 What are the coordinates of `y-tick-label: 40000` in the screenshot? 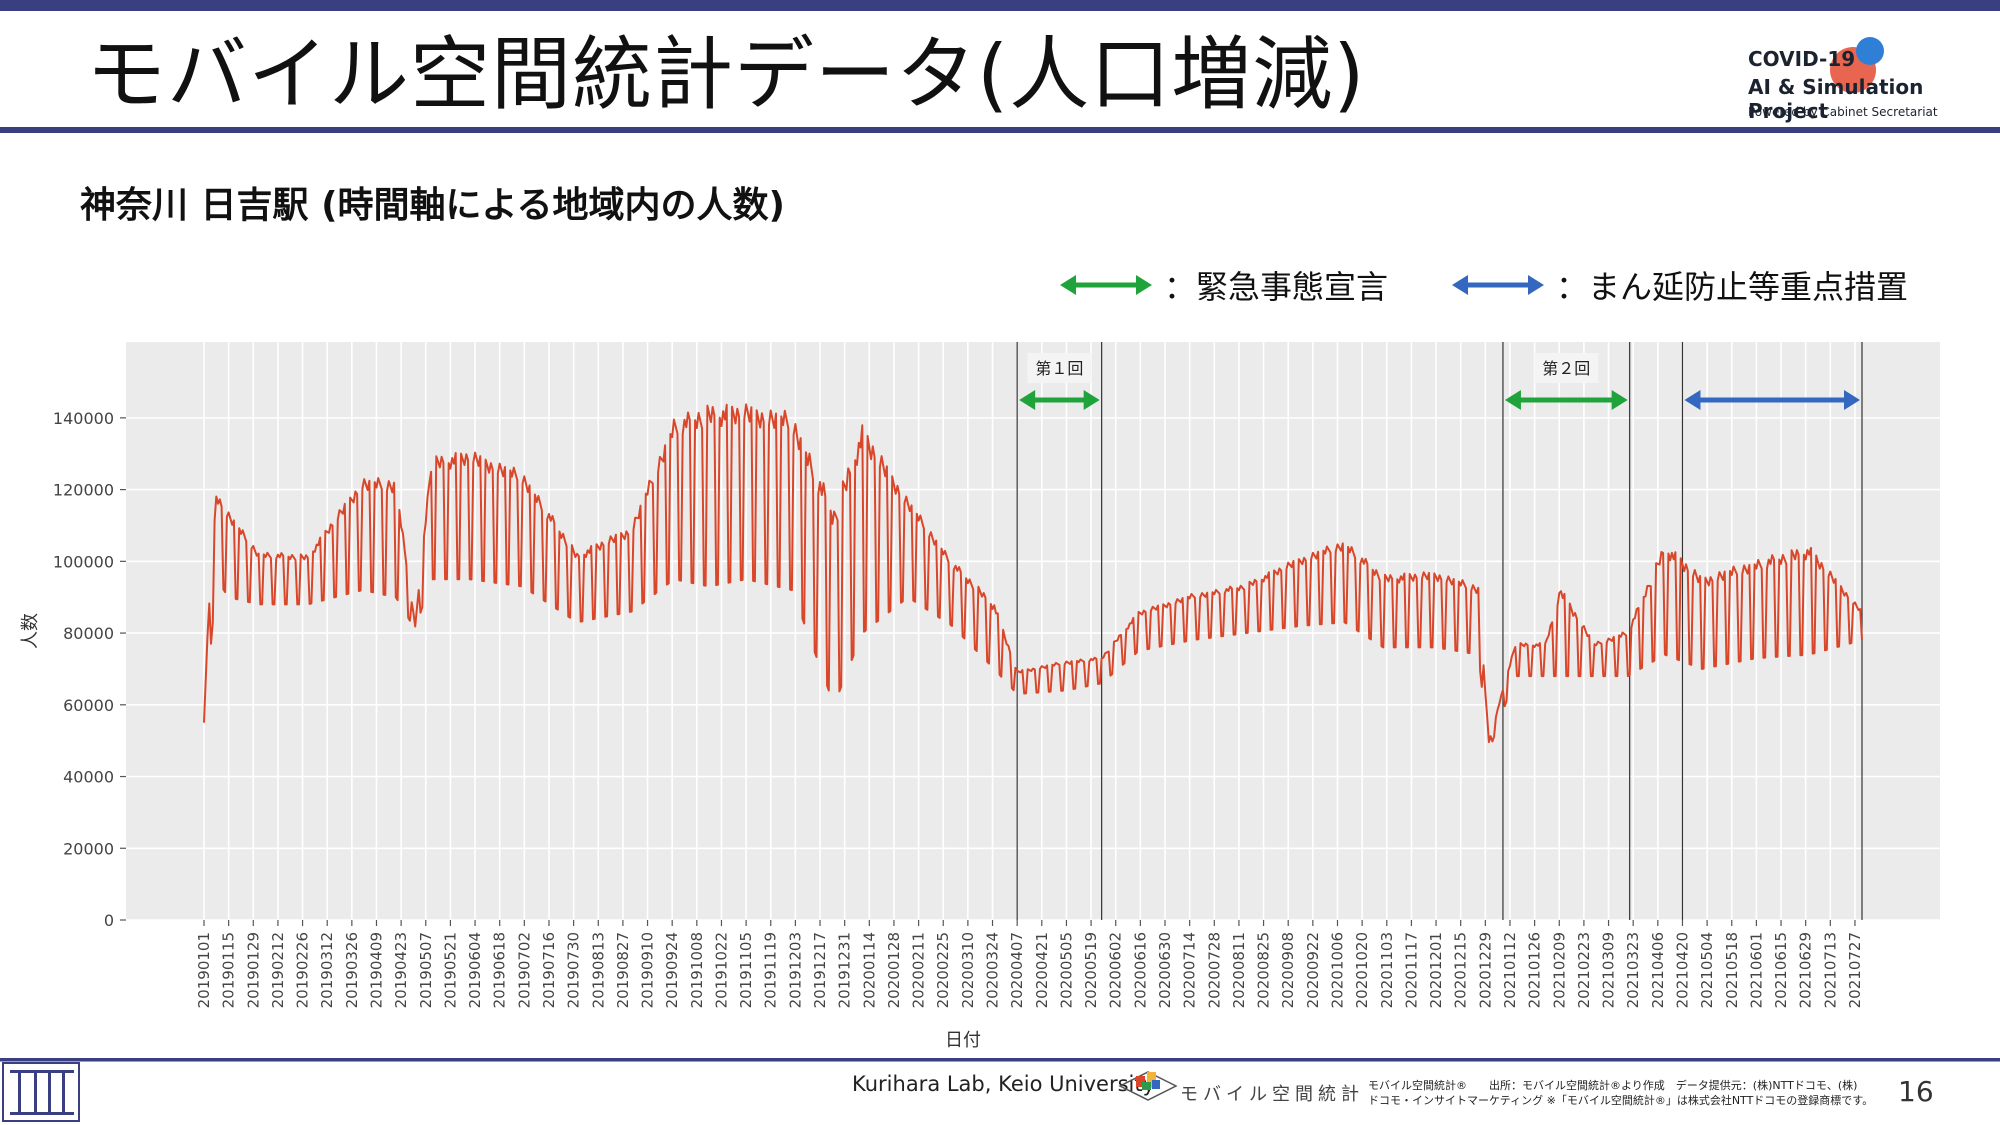 It's located at (88, 777).